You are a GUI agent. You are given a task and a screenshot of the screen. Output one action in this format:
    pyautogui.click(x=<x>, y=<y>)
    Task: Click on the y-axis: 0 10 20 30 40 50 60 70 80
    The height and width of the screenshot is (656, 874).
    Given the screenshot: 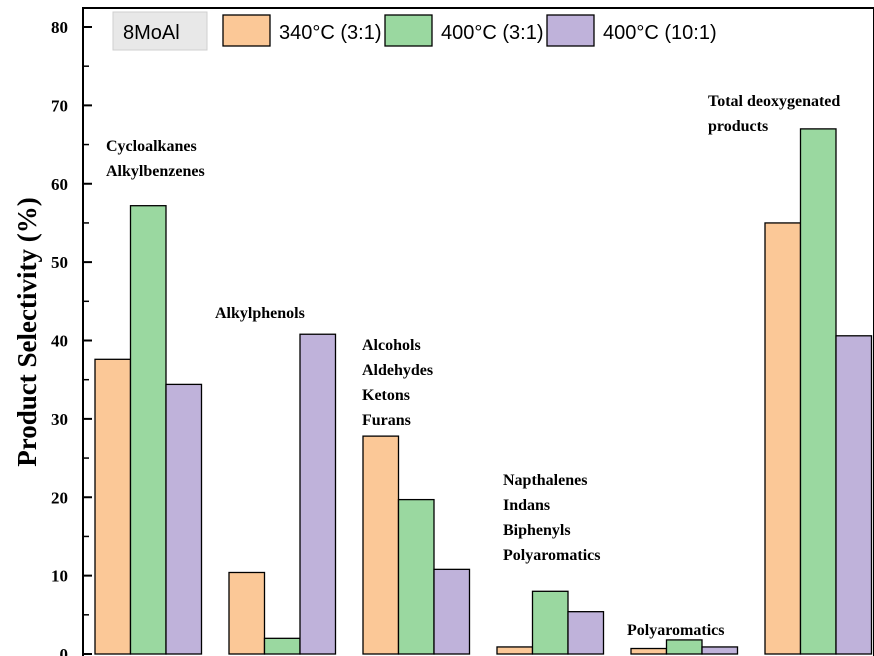 What is the action you would take?
    pyautogui.click(x=71, y=337)
    